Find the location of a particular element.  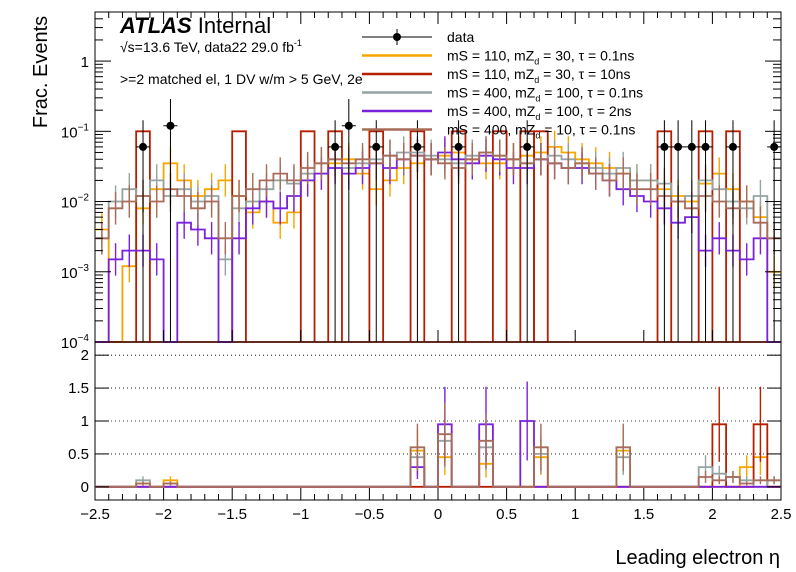

legend-rest: = 100, τ = 0.1ns is located at coordinates (591, 93).